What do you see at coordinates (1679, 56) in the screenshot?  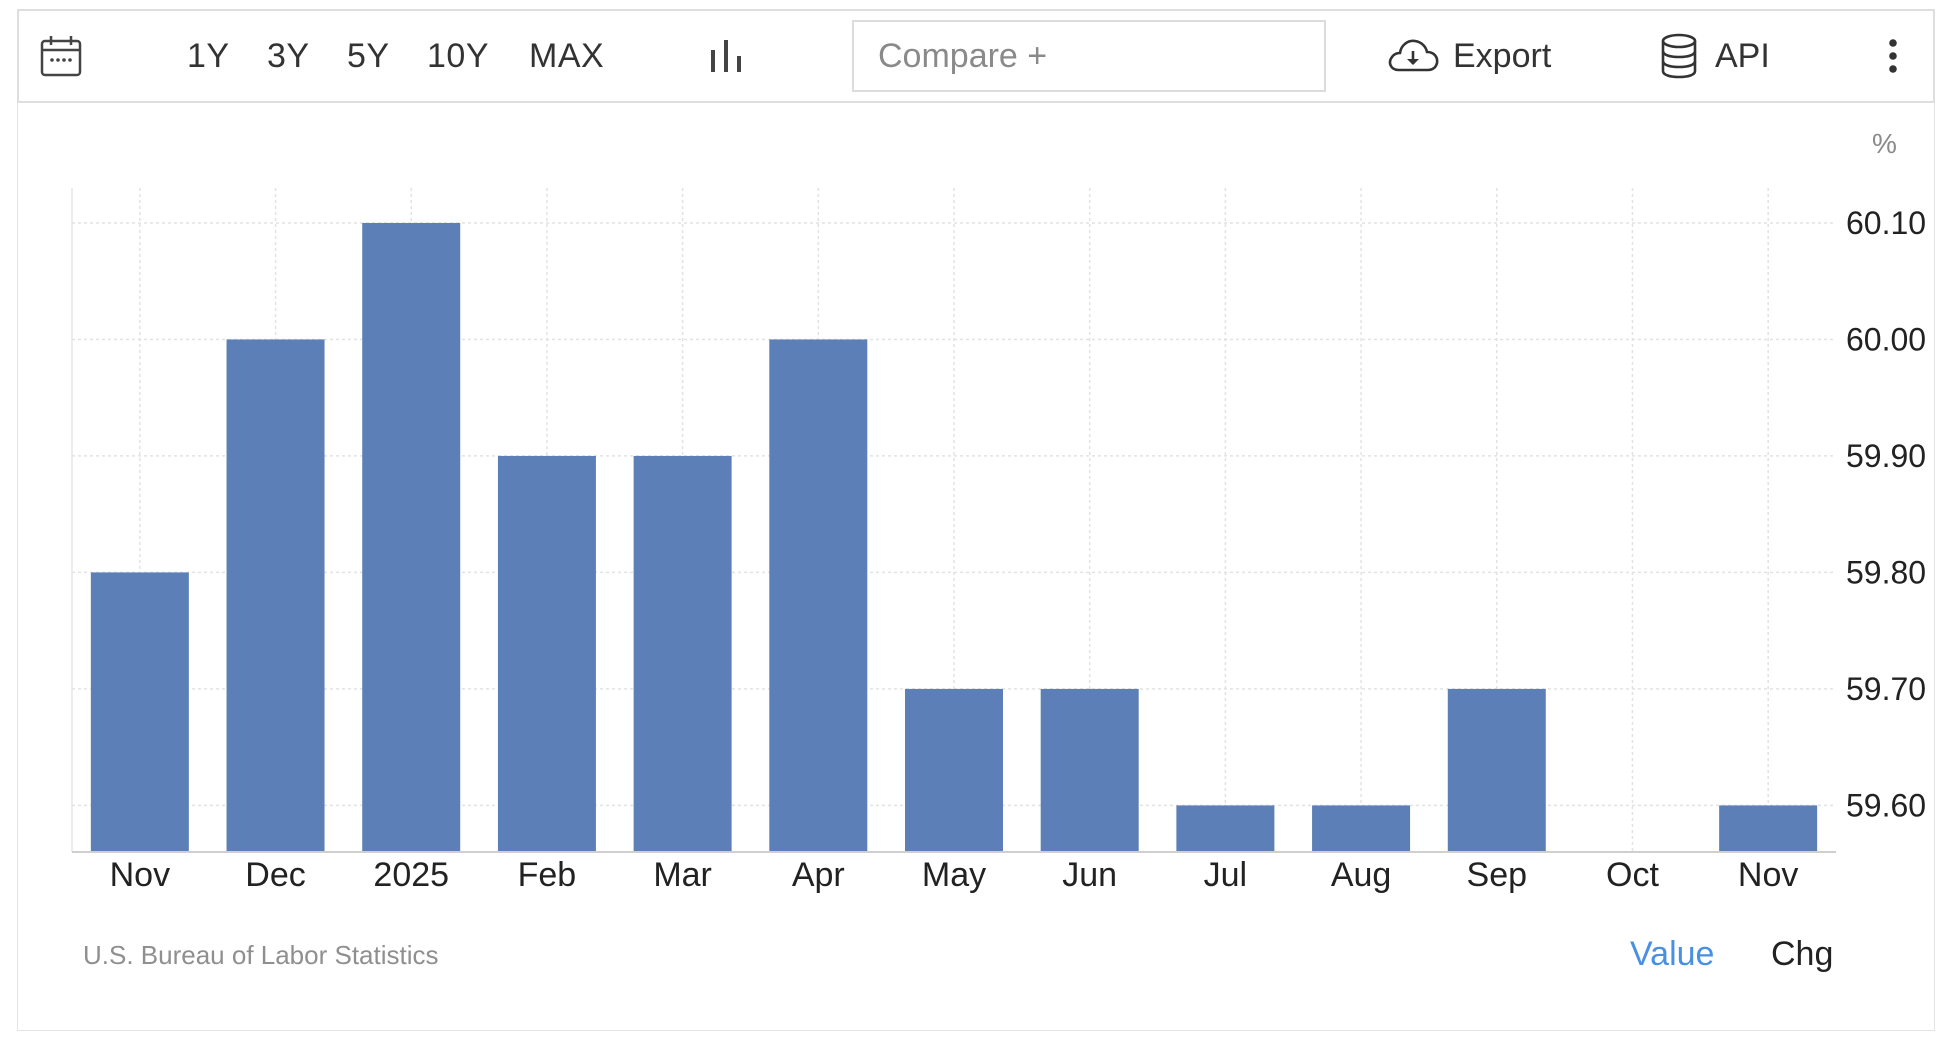 I see `database-icon` at bounding box center [1679, 56].